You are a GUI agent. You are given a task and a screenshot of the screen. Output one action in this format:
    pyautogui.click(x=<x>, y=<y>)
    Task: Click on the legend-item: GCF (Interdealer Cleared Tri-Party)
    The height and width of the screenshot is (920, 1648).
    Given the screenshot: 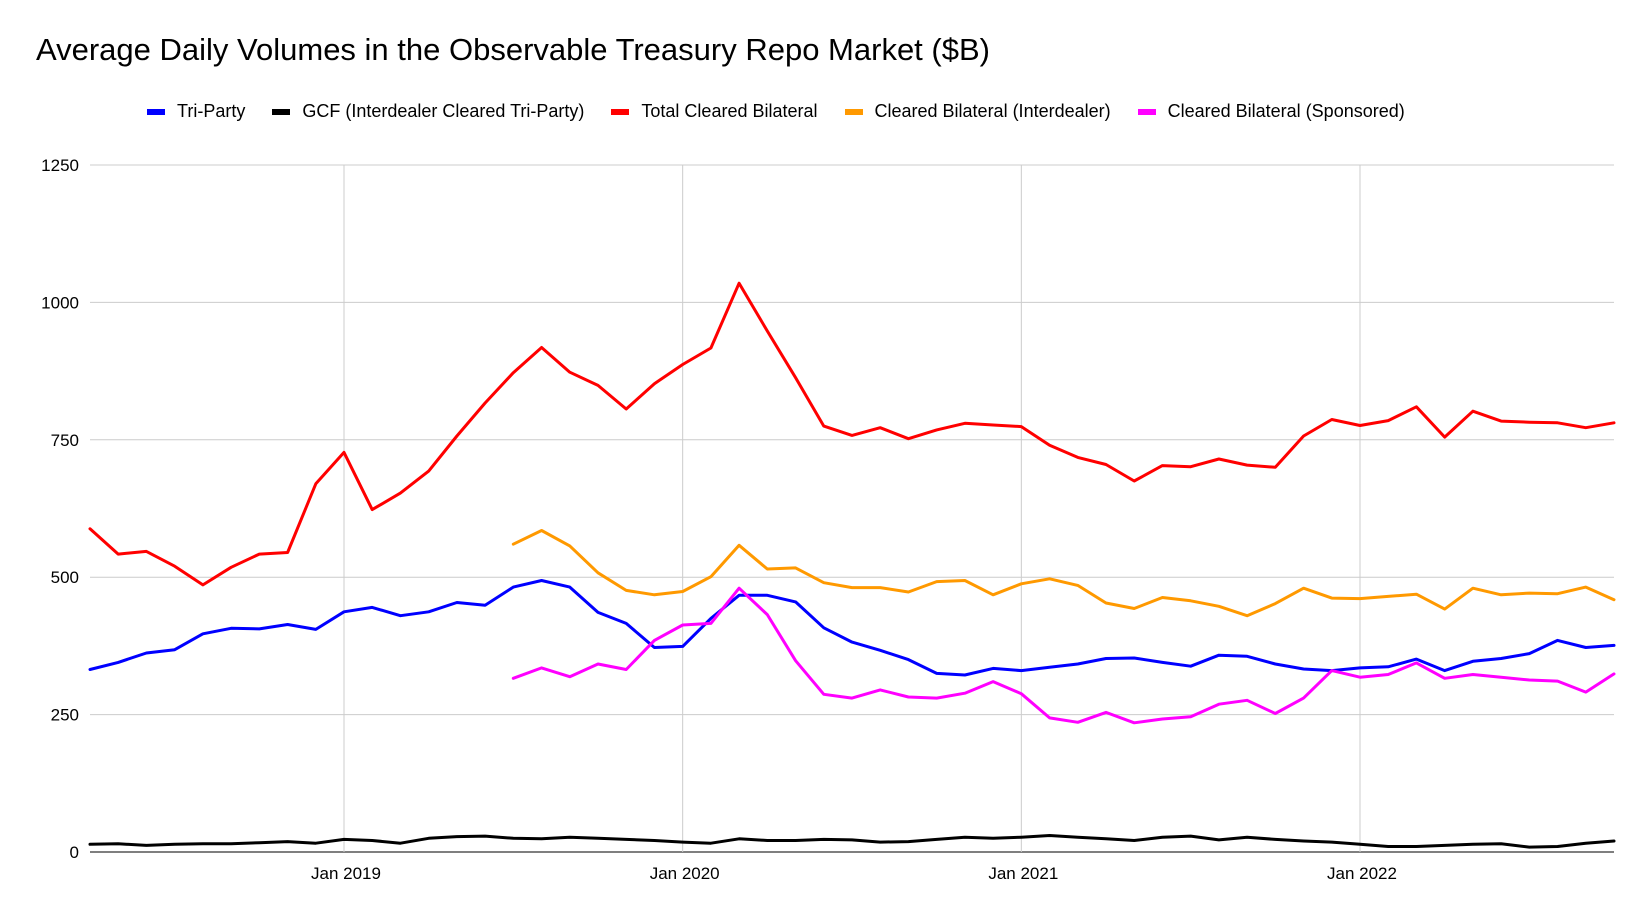 What is the action you would take?
    pyautogui.click(x=428, y=111)
    